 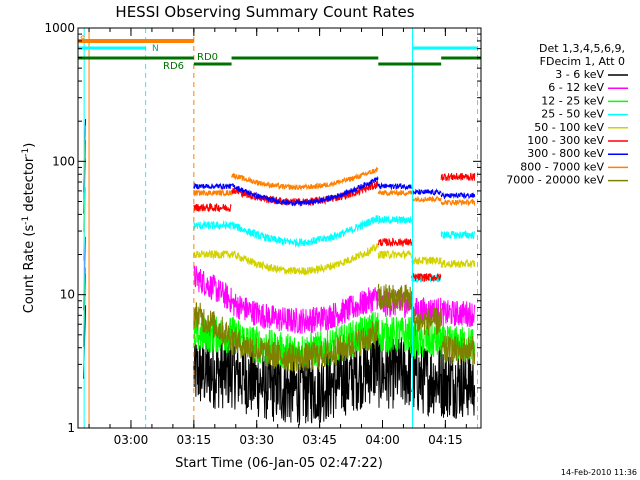 What do you see at coordinates (576, 87) in the screenshot?
I see `legend-label: 6 - 12 keV` at bounding box center [576, 87].